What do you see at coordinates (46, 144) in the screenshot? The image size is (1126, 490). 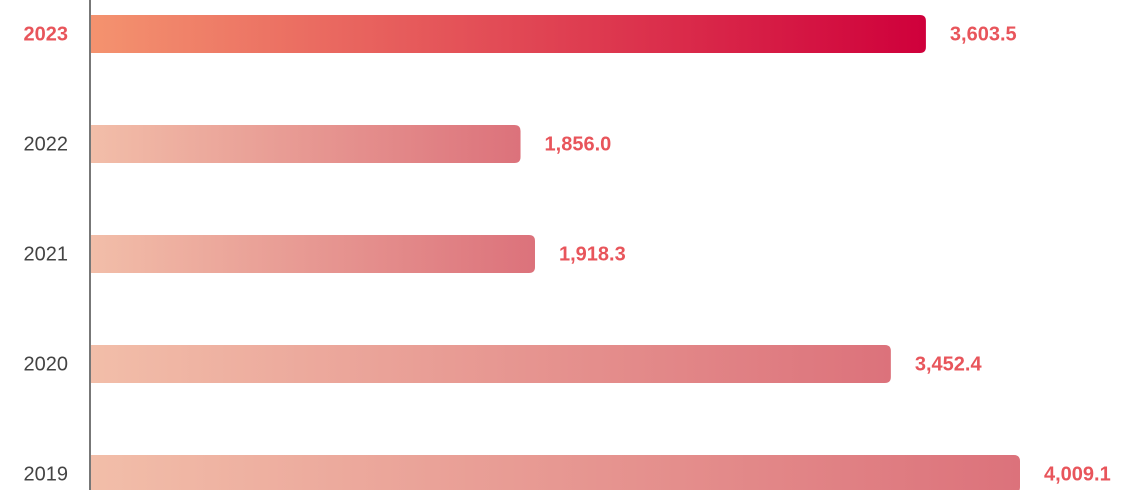 I see `category-label: 2022` at bounding box center [46, 144].